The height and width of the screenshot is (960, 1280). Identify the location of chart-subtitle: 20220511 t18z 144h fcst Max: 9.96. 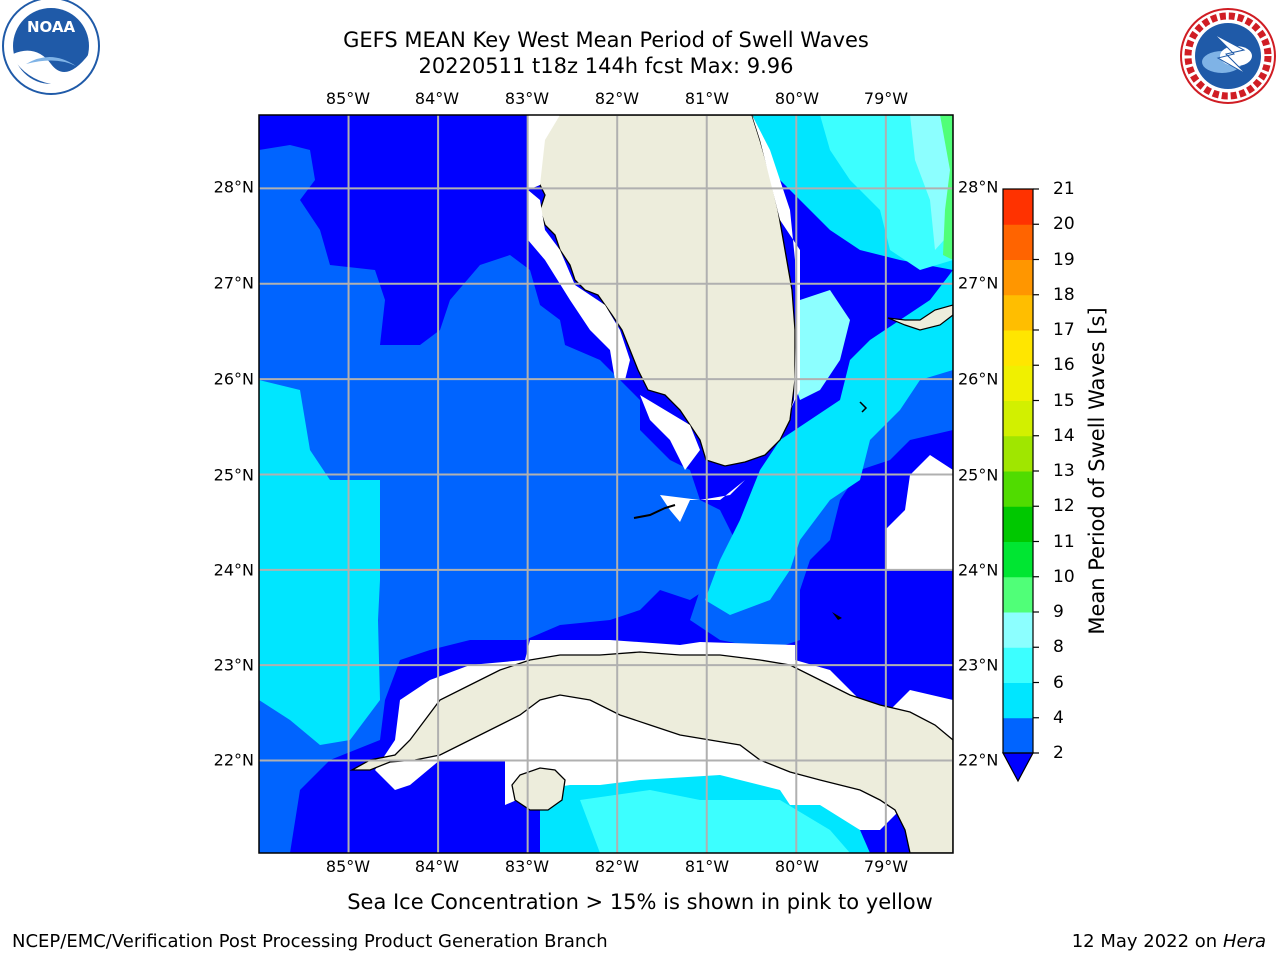
(606, 66).